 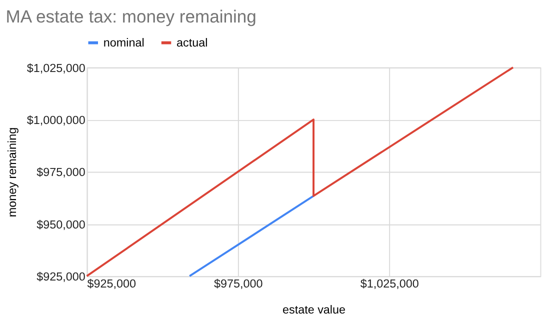 I want to click on x-tick-label: $1,025,000, so click(x=390, y=283).